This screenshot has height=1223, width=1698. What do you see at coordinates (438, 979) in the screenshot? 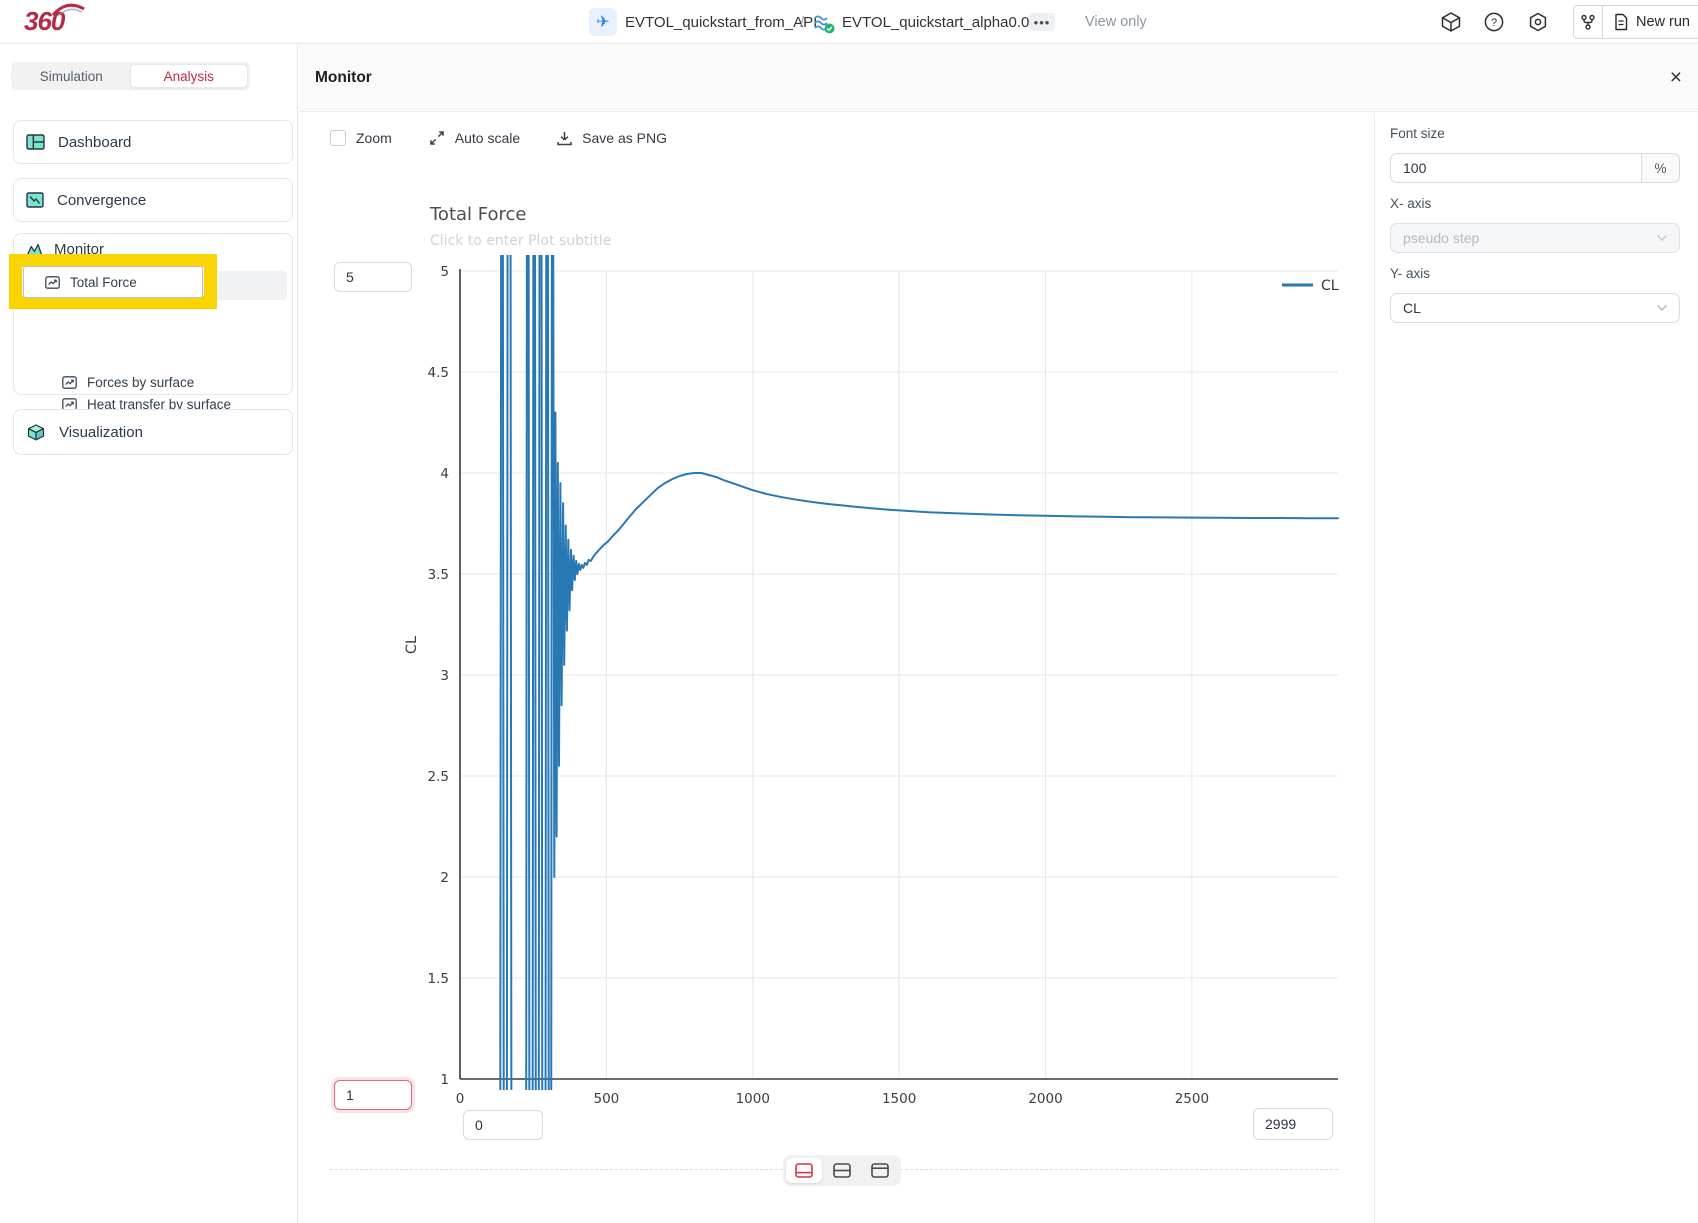
I see `svg-text: 1.5` at bounding box center [438, 979].